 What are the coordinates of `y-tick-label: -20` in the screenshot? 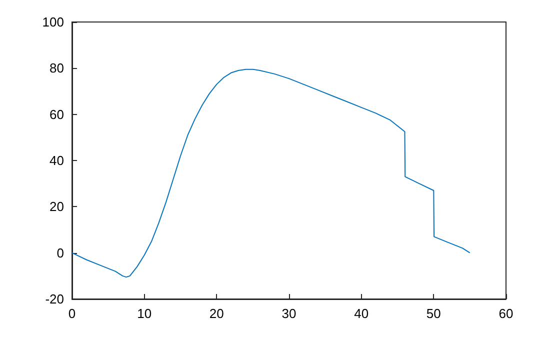 It's located at (54, 299).